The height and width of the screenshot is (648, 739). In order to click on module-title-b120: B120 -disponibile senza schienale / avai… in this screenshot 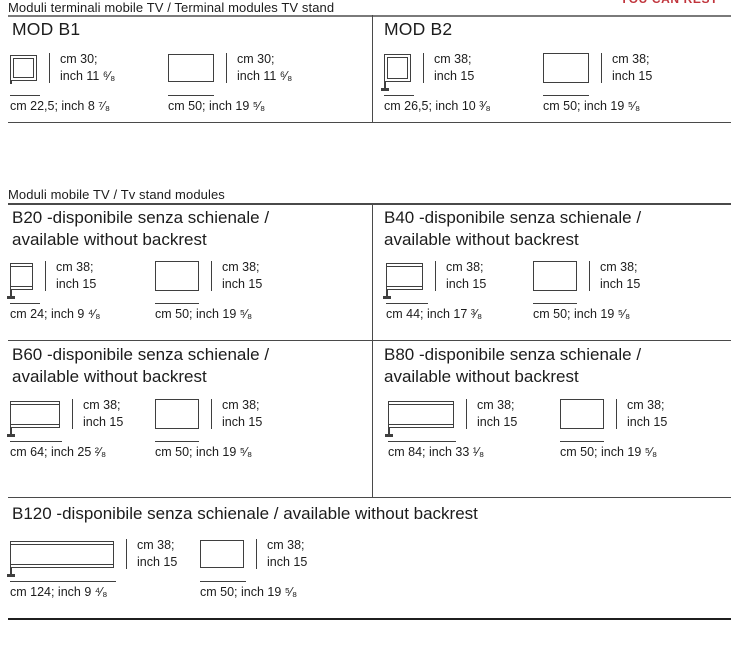, I will do `click(245, 514)`.